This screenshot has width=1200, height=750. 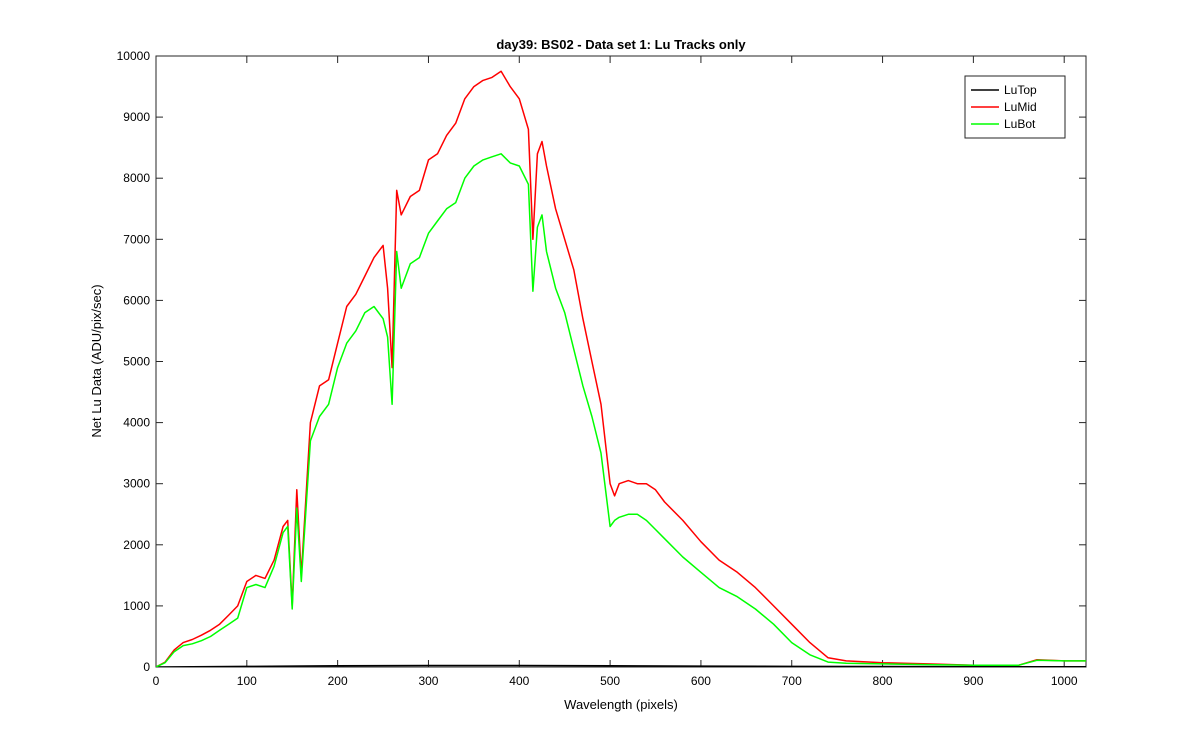 I want to click on x-tick-label: 900, so click(x=973, y=681).